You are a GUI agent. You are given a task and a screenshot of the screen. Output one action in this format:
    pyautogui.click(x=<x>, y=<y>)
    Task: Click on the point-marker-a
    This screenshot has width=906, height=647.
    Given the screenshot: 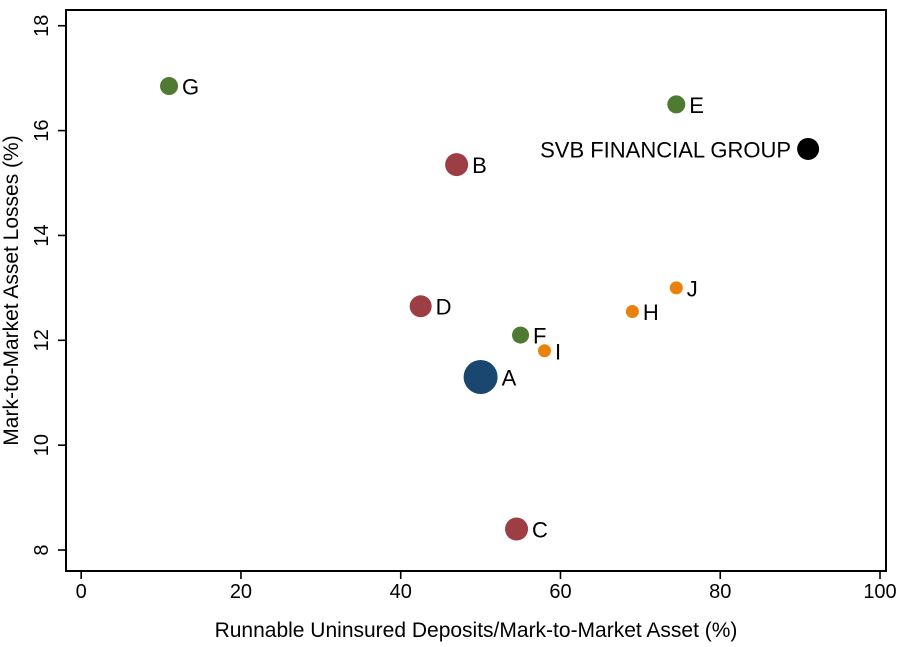 What is the action you would take?
    pyautogui.click(x=480, y=377)
    